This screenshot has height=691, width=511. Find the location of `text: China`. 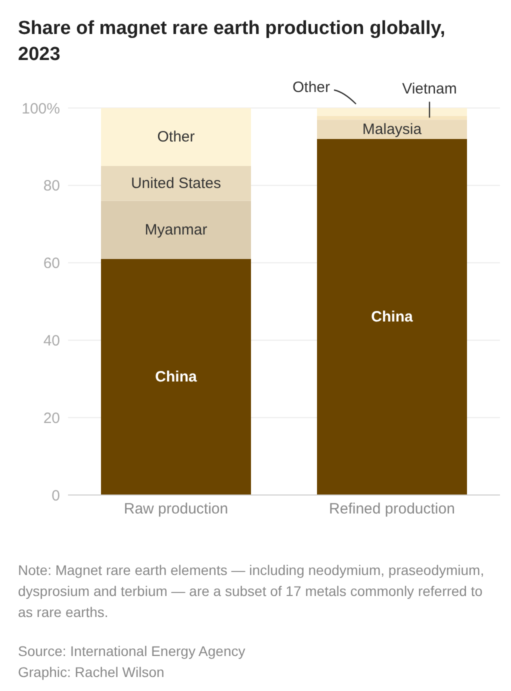

text: China is located at coordinates (392, 317).